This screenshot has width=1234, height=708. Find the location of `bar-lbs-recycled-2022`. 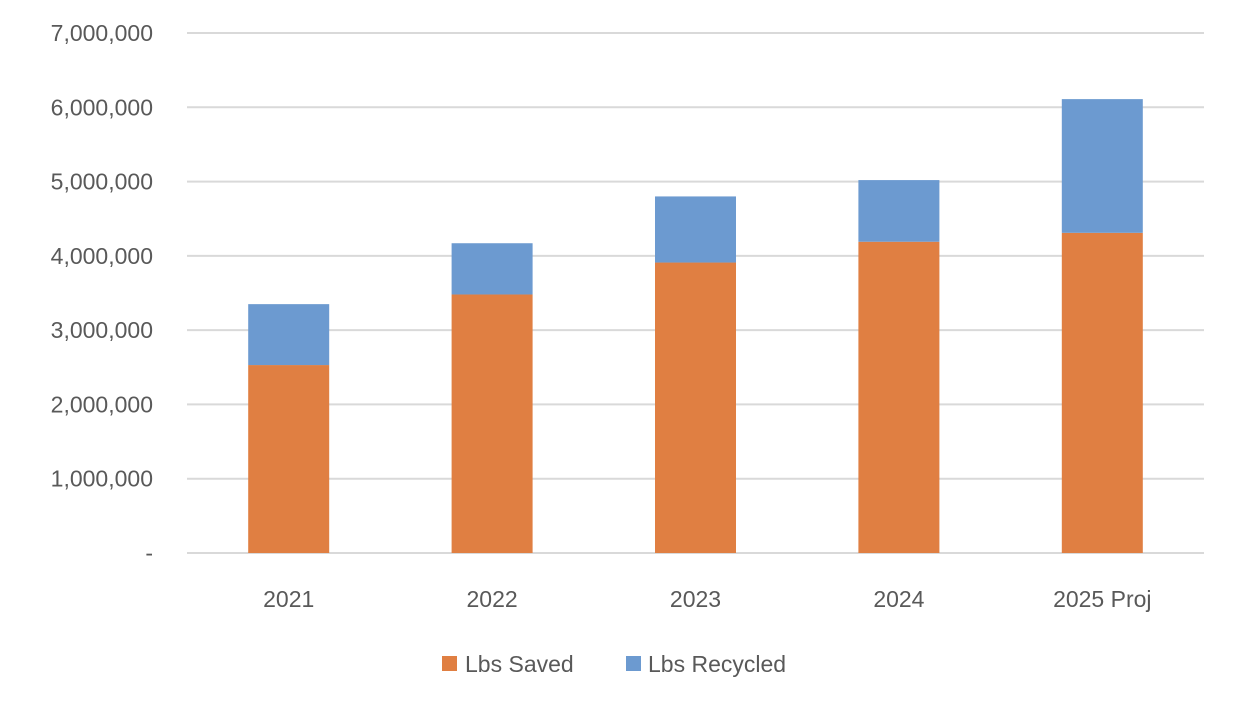

bar-lbs-recycled-2022 is located at coordinates (492, 269).